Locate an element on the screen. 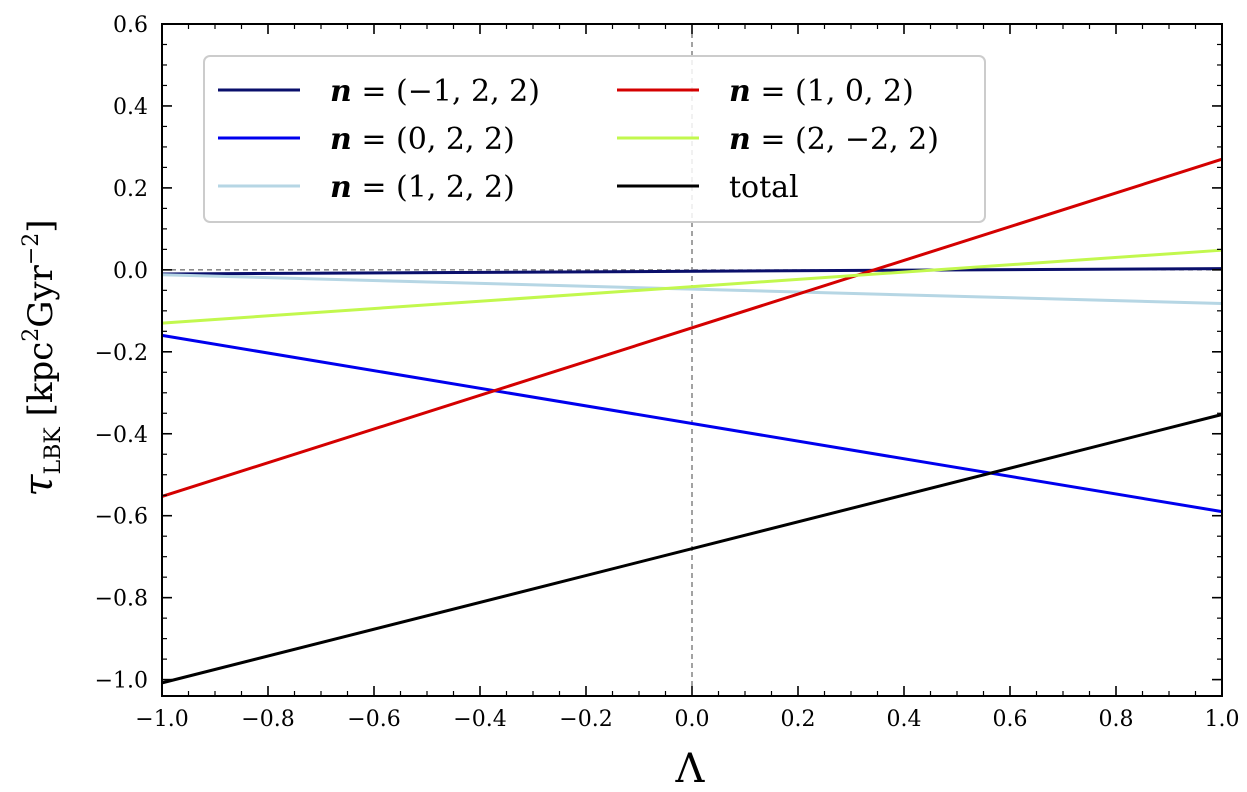  x-tick-label: −1.0 is located at coordinates (161, 719).